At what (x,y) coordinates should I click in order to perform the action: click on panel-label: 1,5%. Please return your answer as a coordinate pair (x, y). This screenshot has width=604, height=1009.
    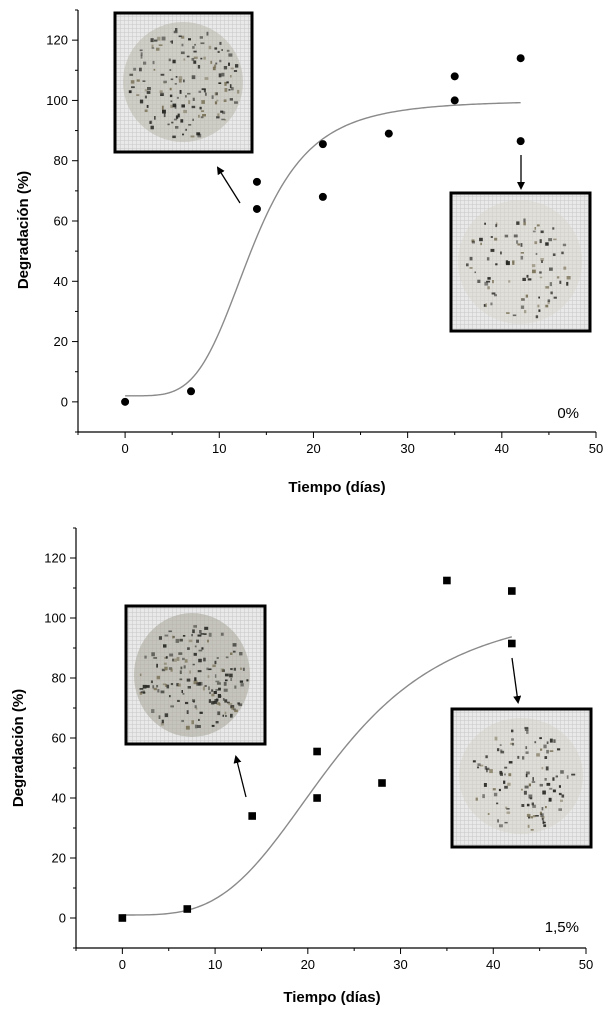
    Looking at the image, I should click on (562, 927).